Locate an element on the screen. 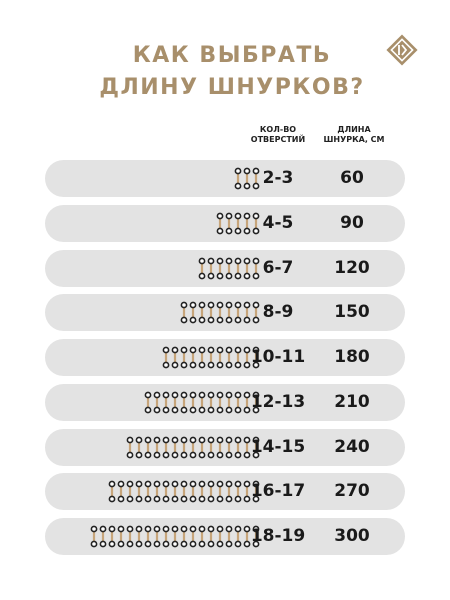 The image size is (450, 600). title-line-1: КАК ВЫБРАТЬ is located at coordinates (232, 55).